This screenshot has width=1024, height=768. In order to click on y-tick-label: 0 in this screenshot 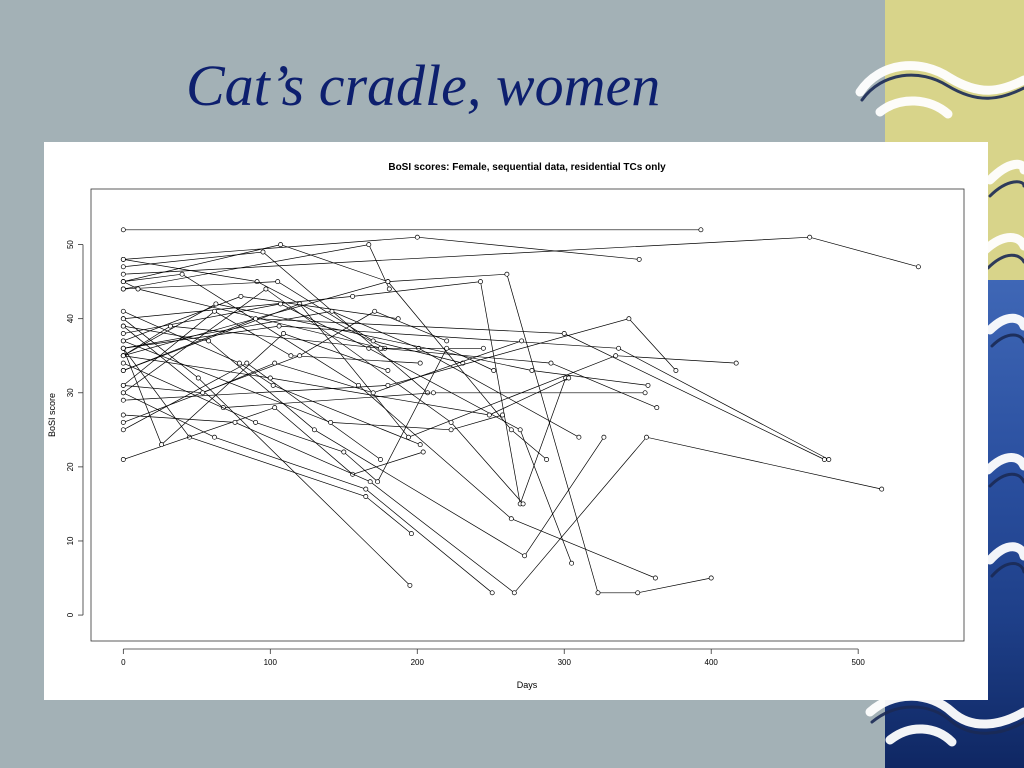, I will do `click(70, 614)`.